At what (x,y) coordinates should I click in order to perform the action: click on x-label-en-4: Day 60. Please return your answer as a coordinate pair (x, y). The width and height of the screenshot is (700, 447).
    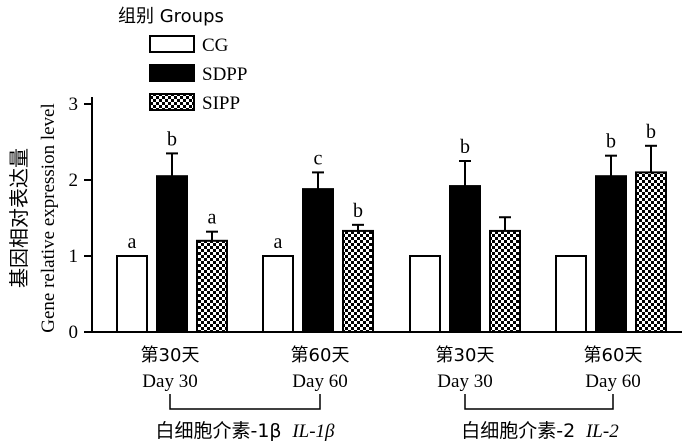
    Looking at the image, I should click on (612, 381).